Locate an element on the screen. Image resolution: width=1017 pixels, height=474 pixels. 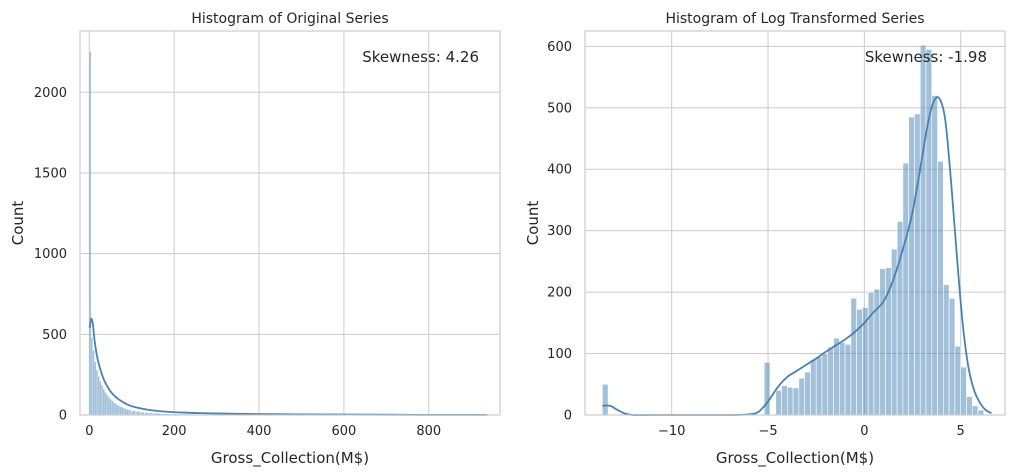
x-axis-label-original: Gross_Collection(M$) is located at coordinates (290, 458).